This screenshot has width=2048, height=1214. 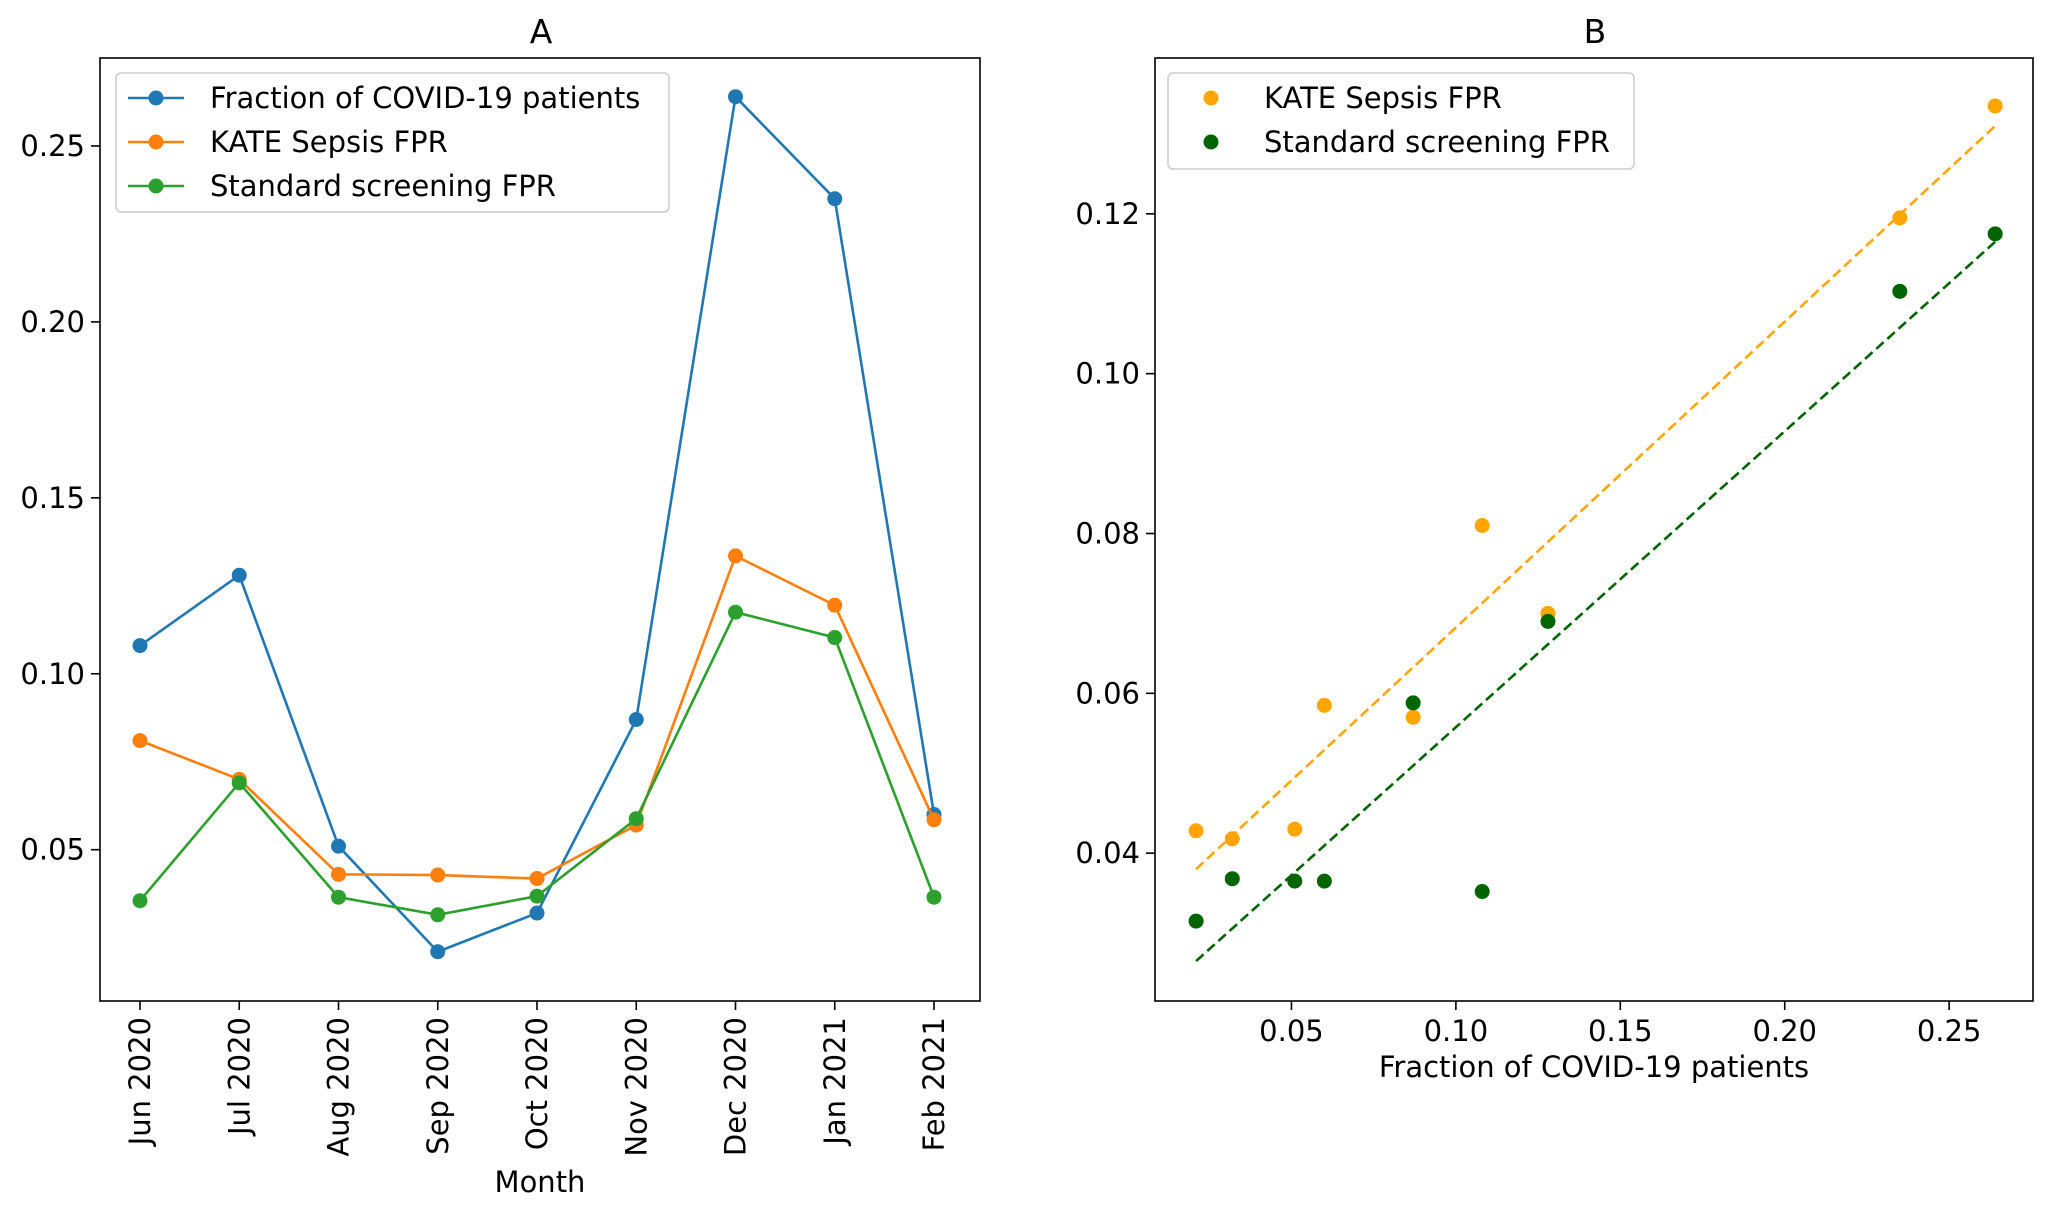 What do you see at coordinates (1107, 214) in the screenshot?
I see `y-tick-label: 0.12` at bounding box center [1107, 214].